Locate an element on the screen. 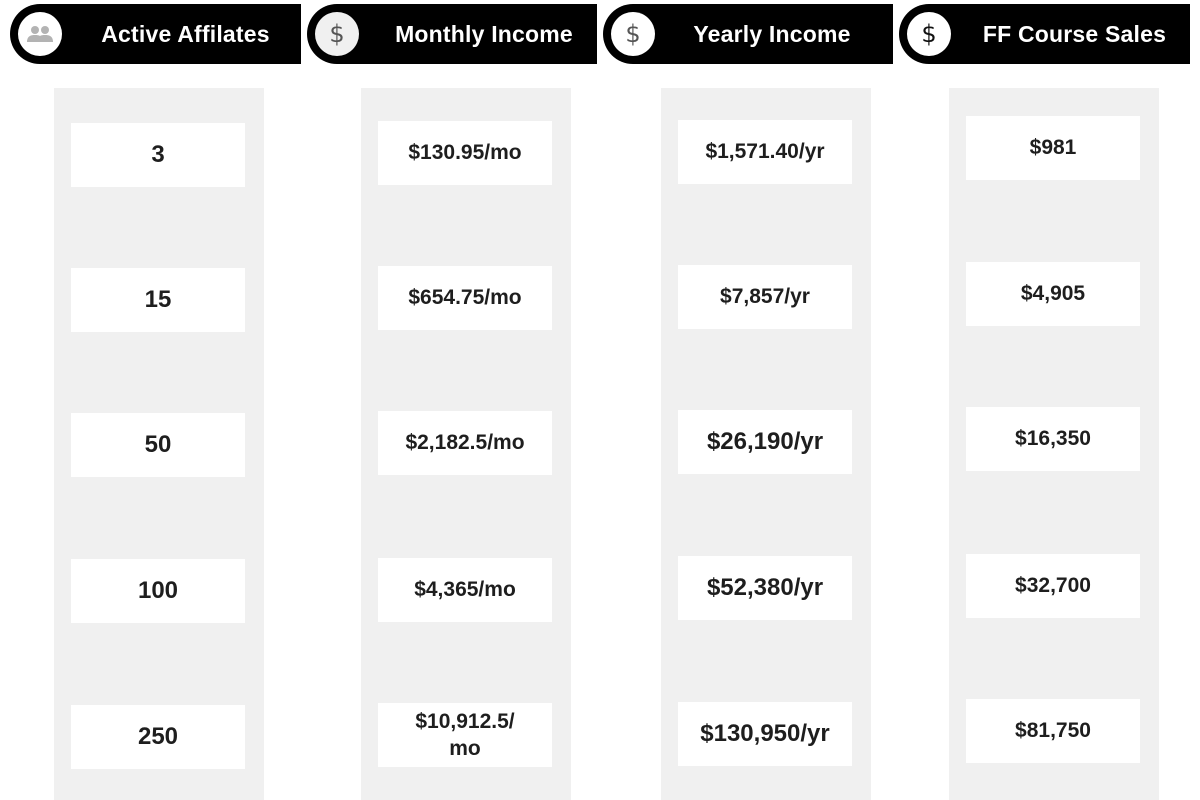 The image size is (1200, 800). course-sales-cell: $4,905 is located at coordinates (1053, 294).